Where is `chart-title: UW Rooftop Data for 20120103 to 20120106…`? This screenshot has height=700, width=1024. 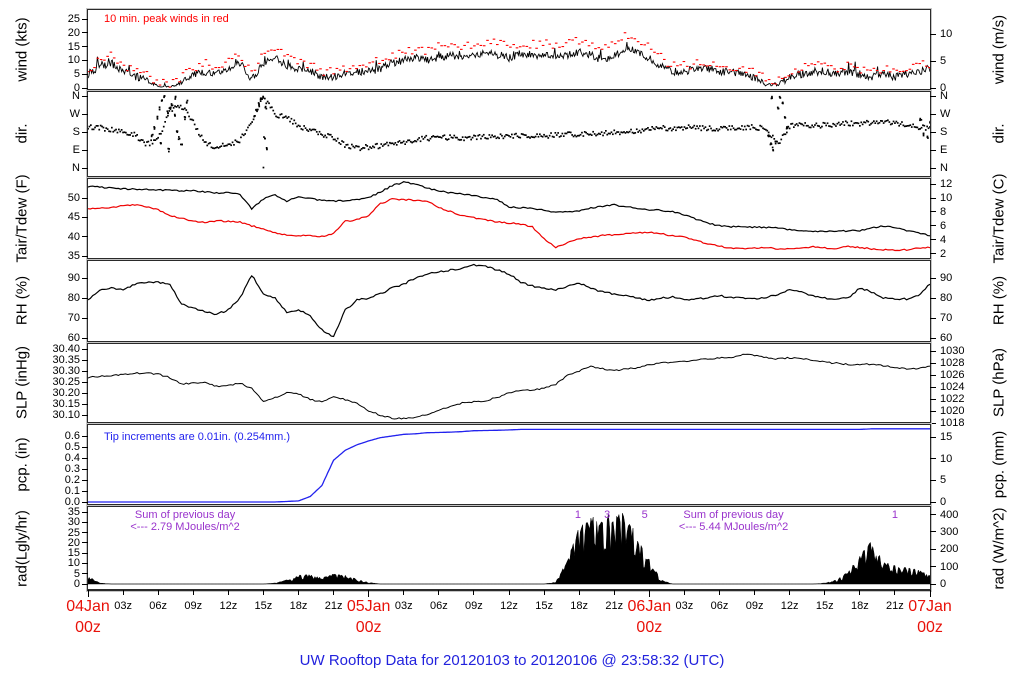 chart-title: UW Rooftop Data for 20120103 to 20120106… is located at coordinates (512, 660).